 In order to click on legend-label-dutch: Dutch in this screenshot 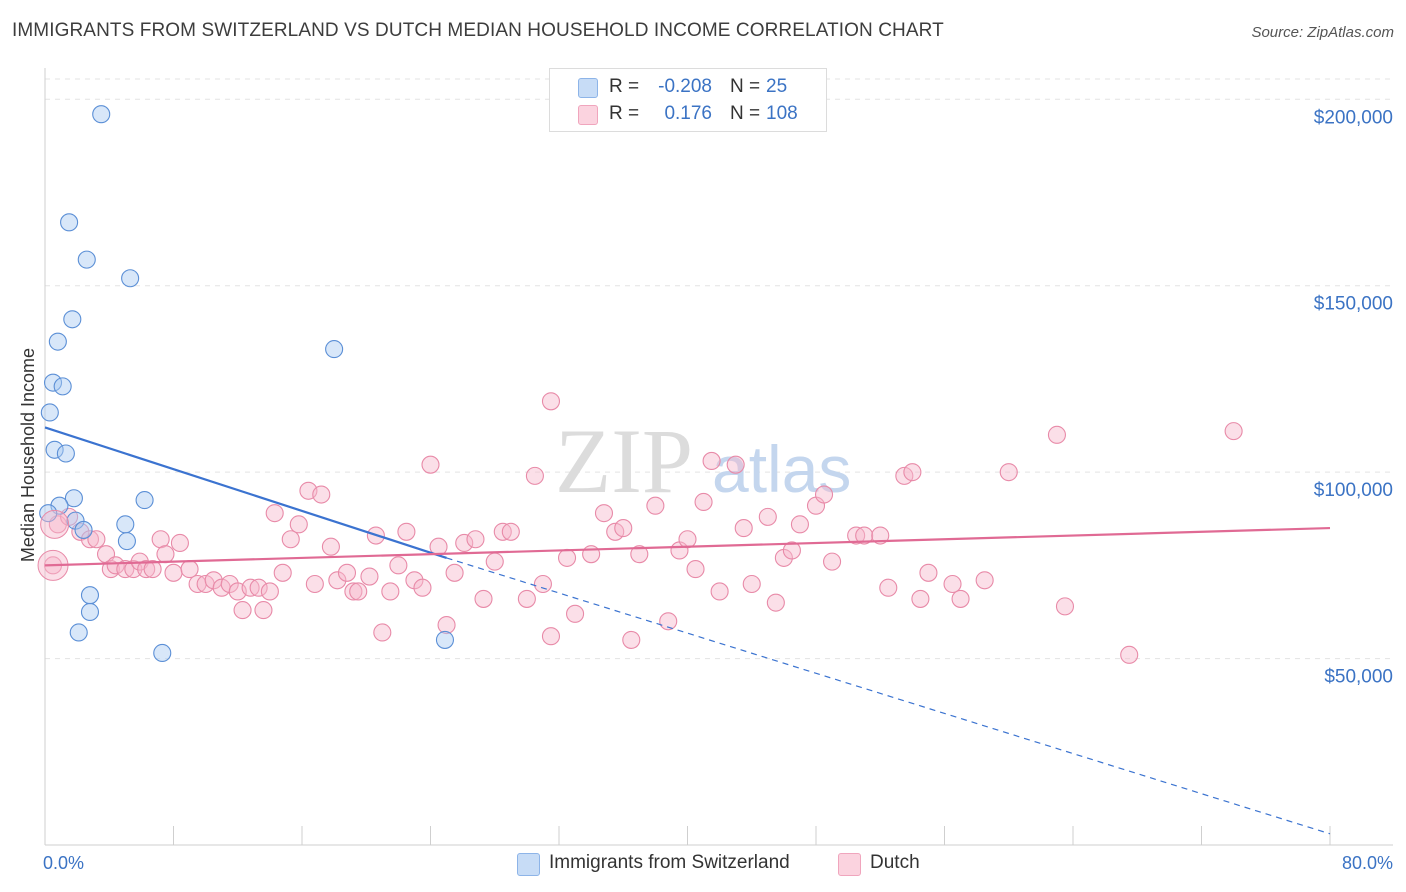, I will do `click(895, 862)`.